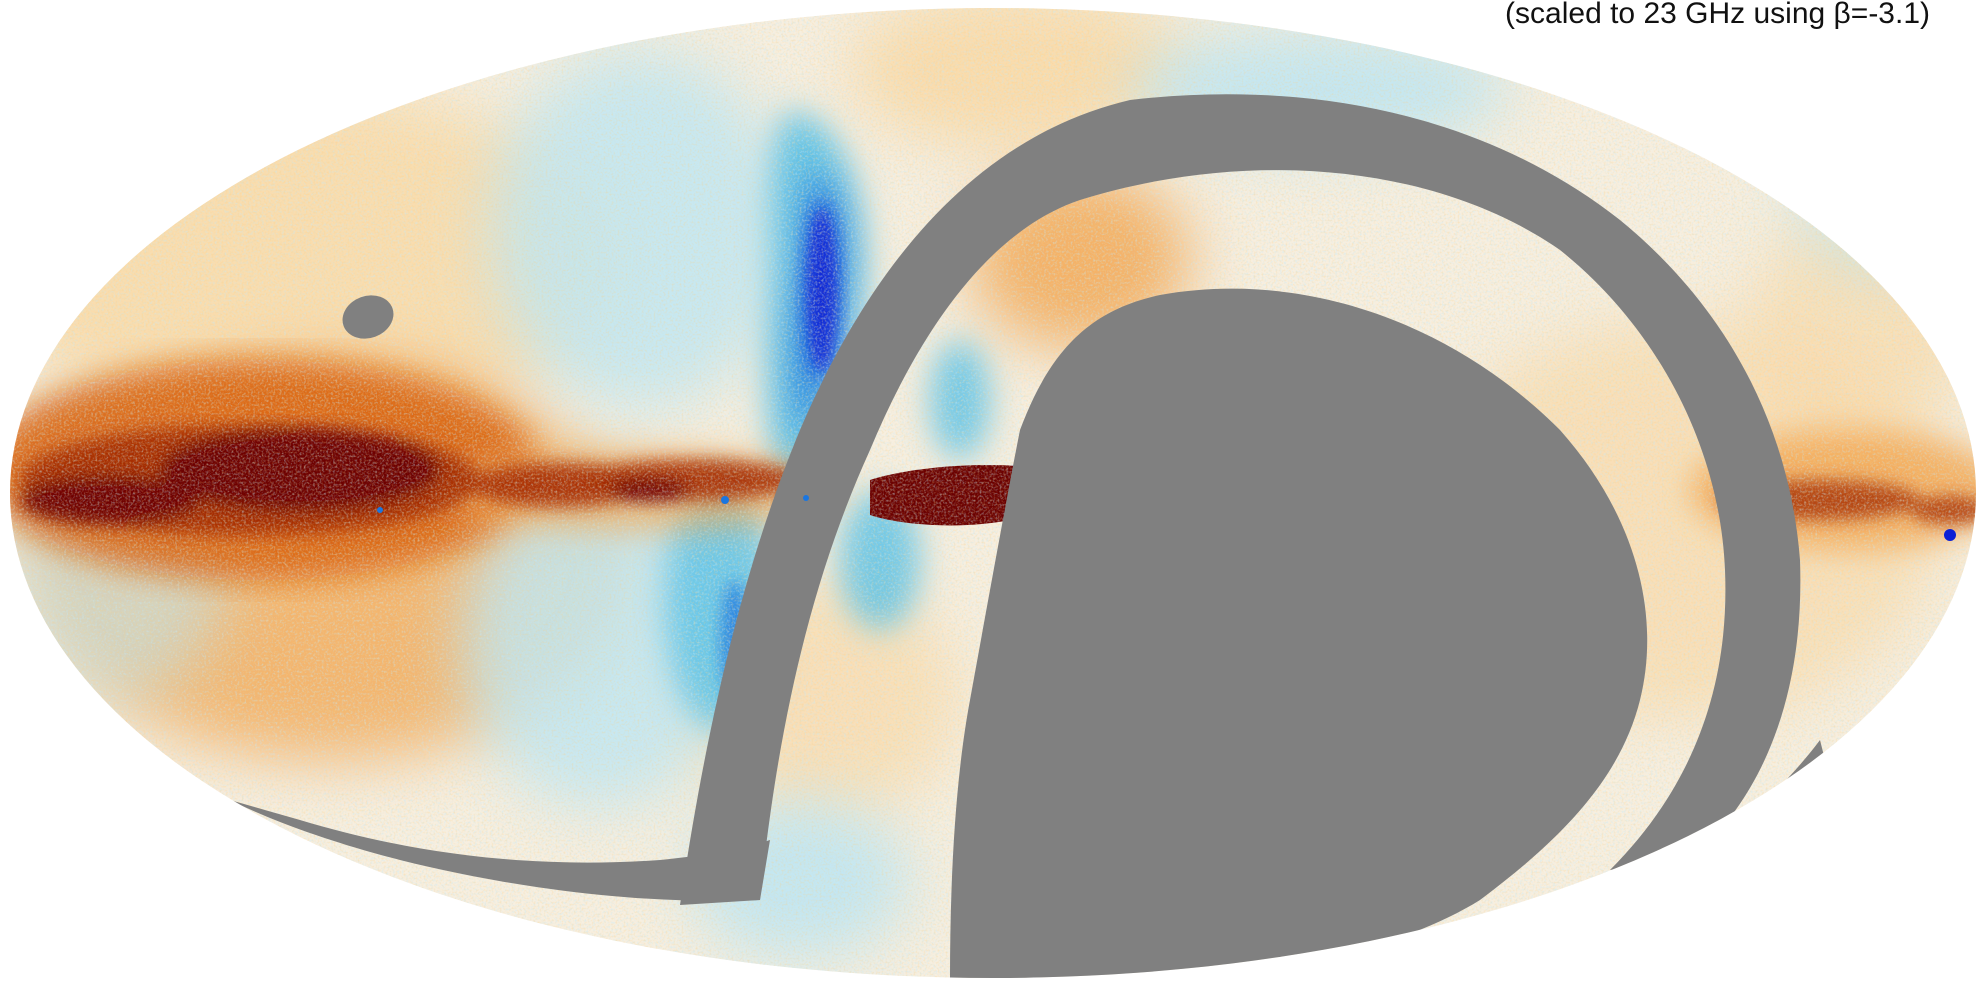 This screenshot has width=1986, height=986. I want to click on point-sources, so click(1166, 518).